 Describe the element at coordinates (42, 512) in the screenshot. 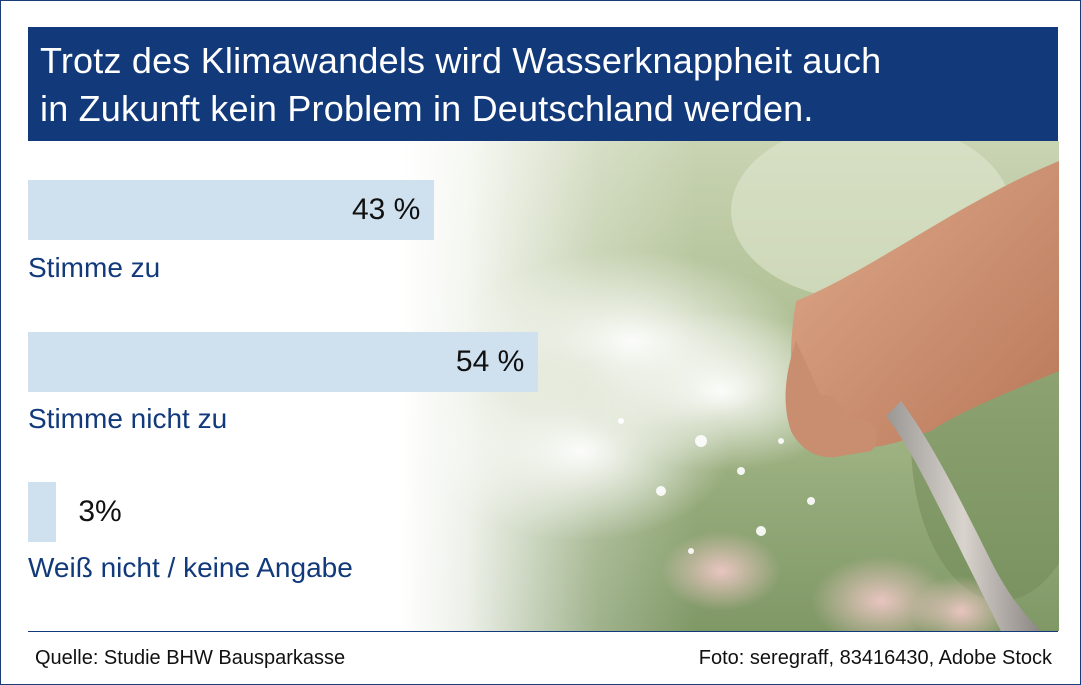

I see `bar-weiss-nicht` at that location.